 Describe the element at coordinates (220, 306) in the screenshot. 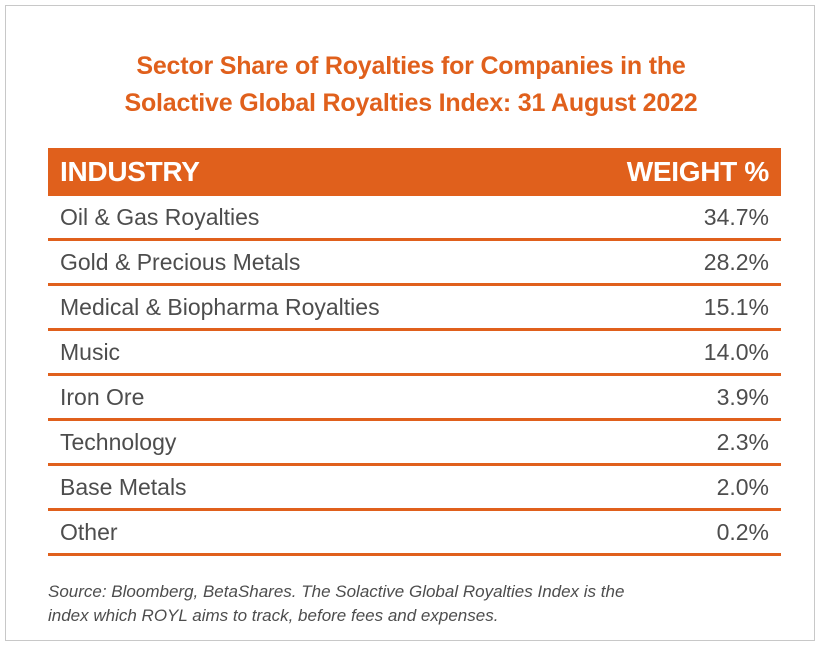

I see `industry-cell: Medical & Biopharma Royalties` at that location.